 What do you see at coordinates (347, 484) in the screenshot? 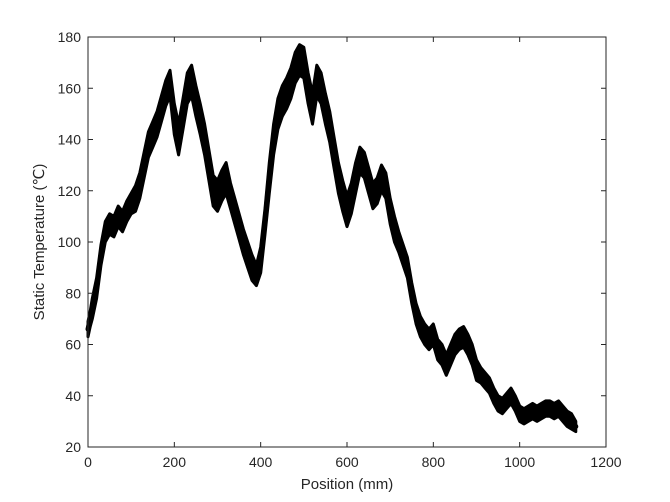
I see `x-axis-label: Position (mm)` at bounding box center [347, 484].